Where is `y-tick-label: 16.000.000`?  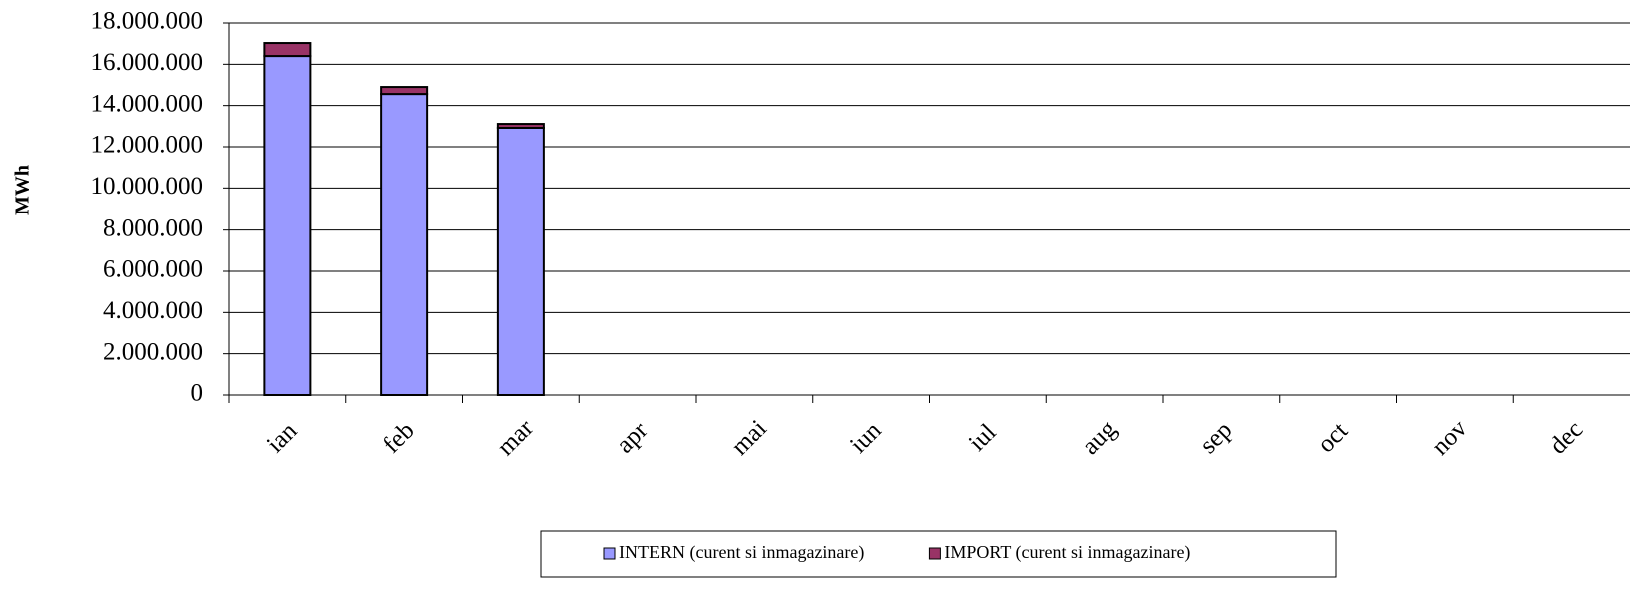
y-tick-label: 16.000.000 is located at coordinates (147, 62).